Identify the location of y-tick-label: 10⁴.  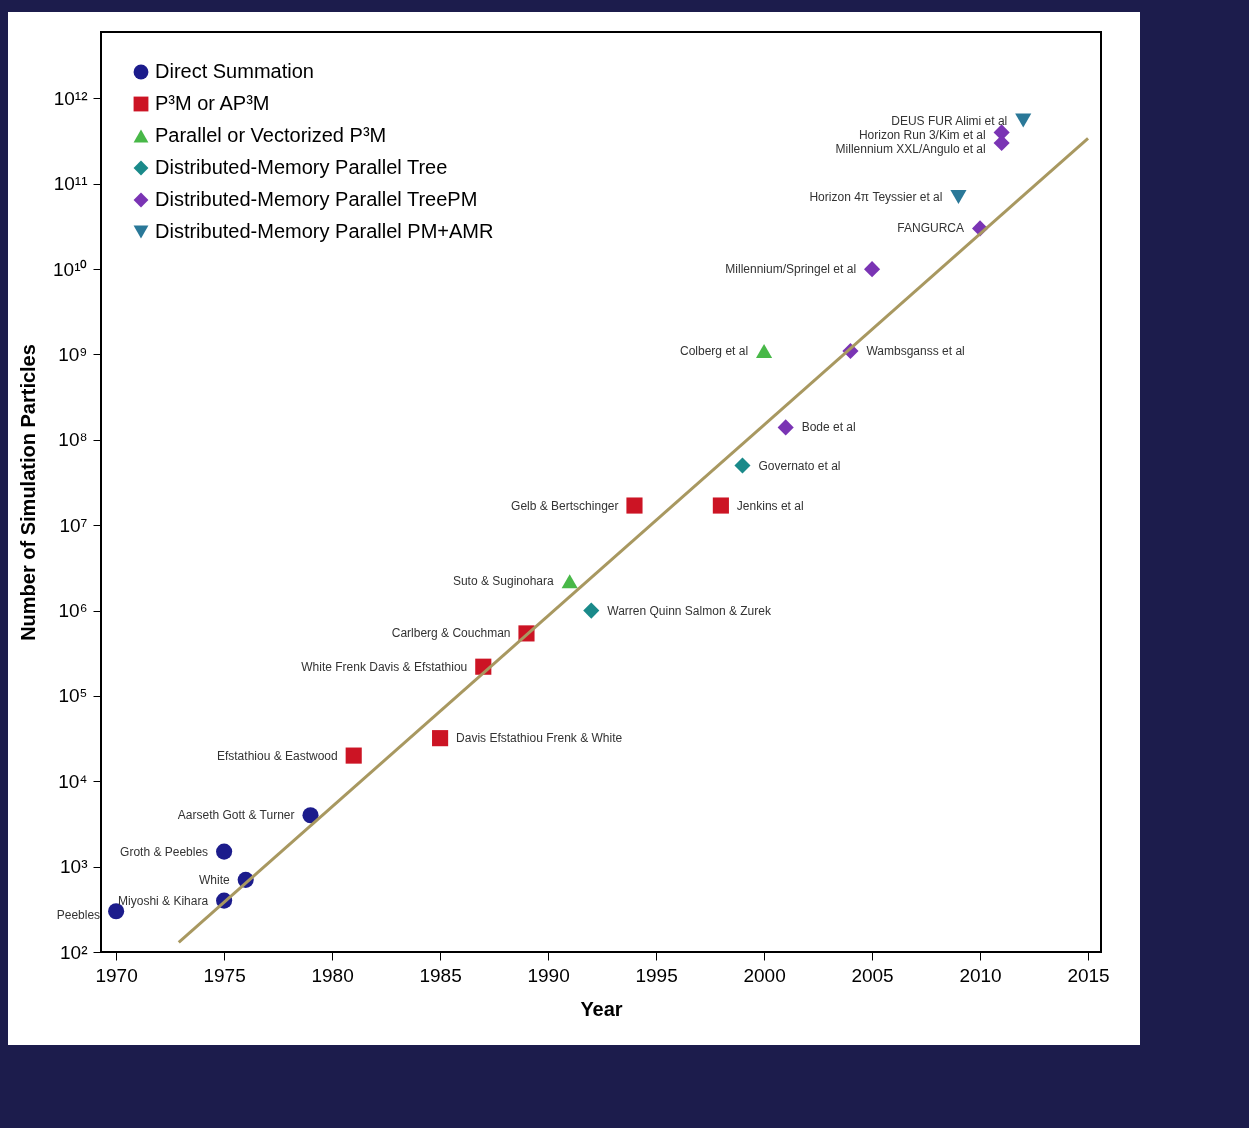
(73, 781).